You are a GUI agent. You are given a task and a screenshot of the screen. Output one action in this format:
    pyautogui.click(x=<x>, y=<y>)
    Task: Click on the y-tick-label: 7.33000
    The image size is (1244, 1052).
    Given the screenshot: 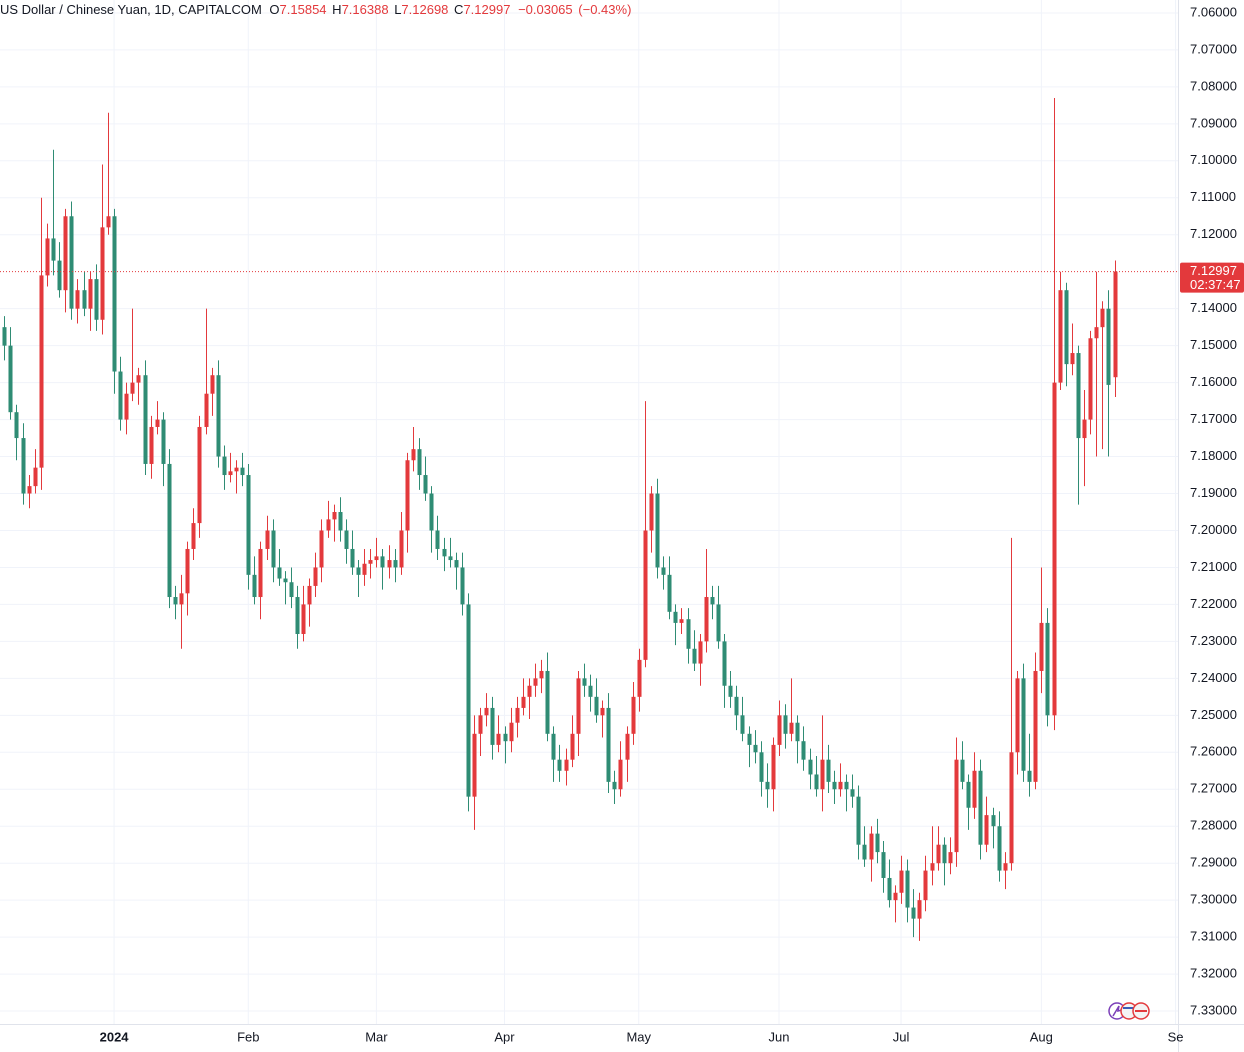 What is the action you would take?
    pyautogui.click(x=1213, y=1009)
    